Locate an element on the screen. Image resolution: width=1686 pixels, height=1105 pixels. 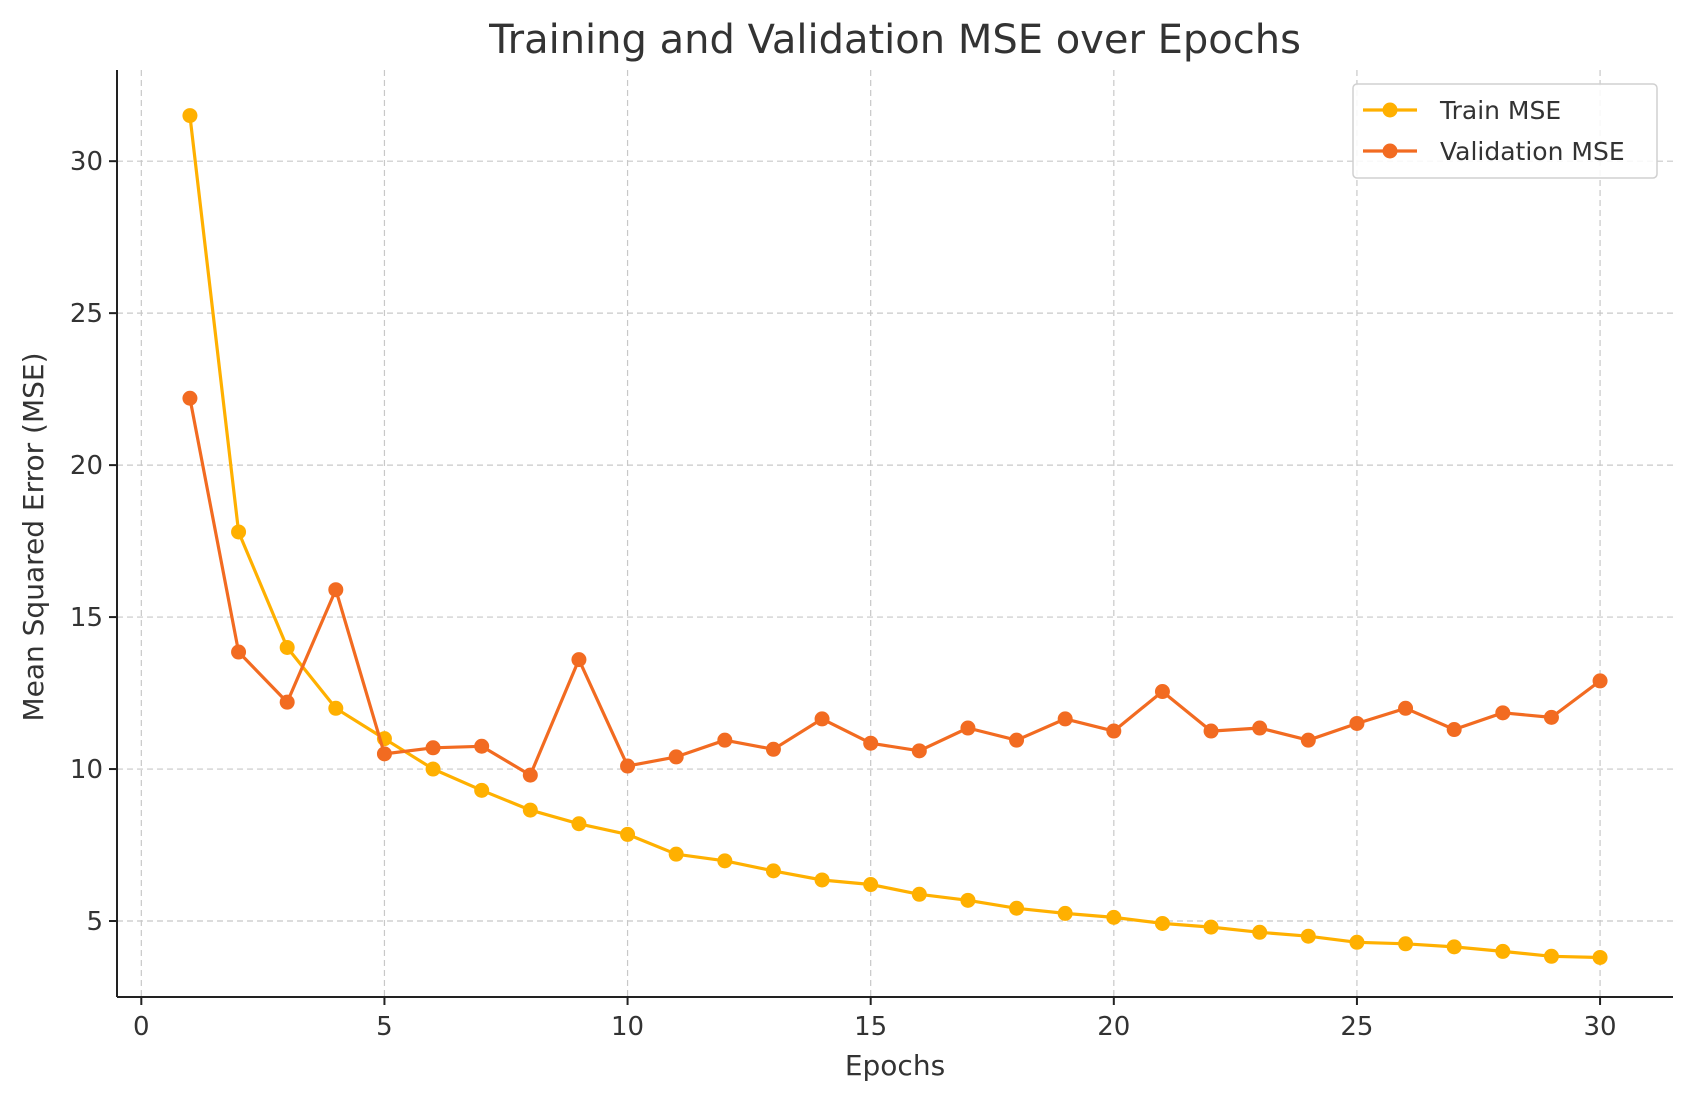
x-tick-label: 15 is located at coordinates (870, 1027).